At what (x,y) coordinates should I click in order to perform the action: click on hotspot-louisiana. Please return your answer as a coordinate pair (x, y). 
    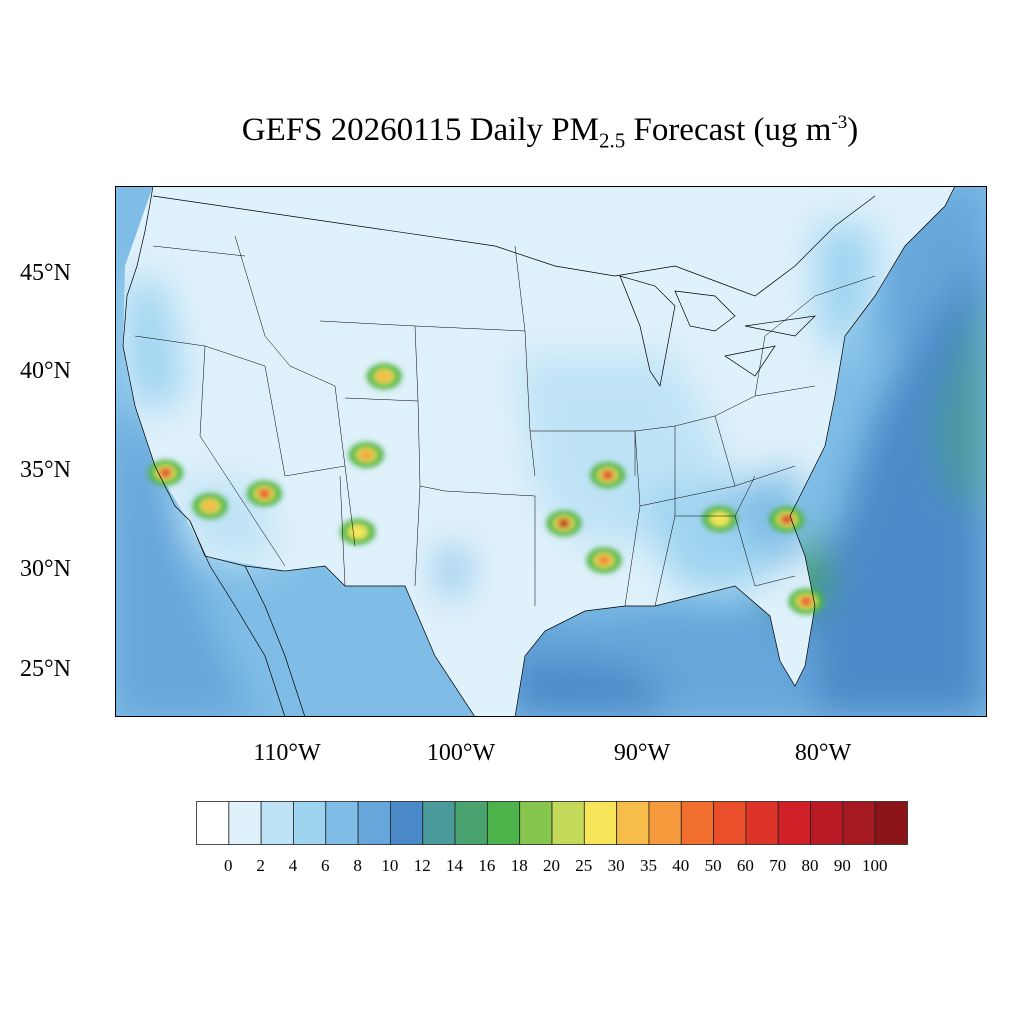
    Looking at the image, I should click on (604, 560).